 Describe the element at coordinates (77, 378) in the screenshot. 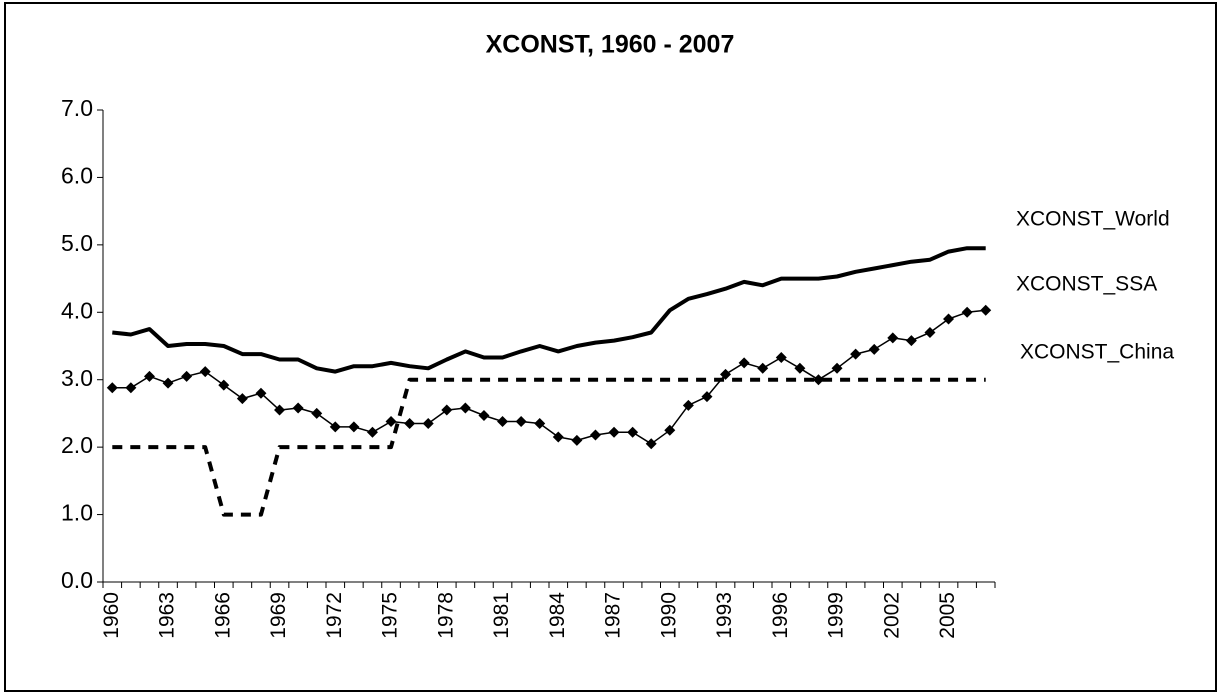

I see `y-tick-label: 3.0` at that location.